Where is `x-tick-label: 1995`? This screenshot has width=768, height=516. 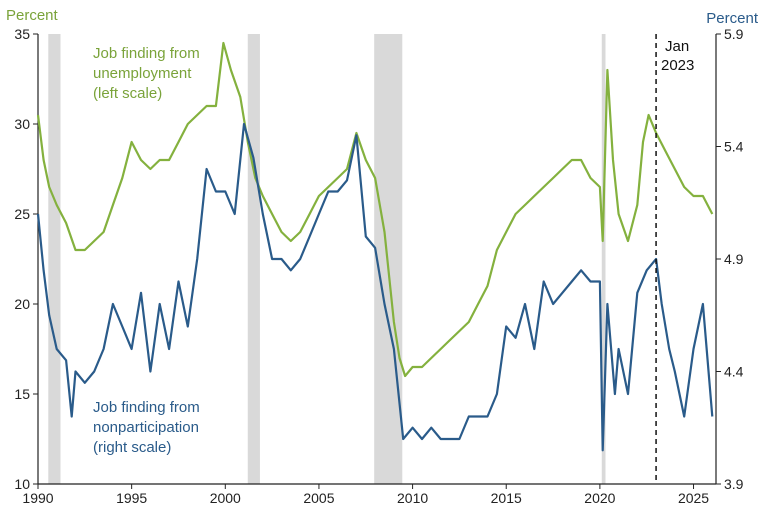
x-tick-label: 1995 is located at coordinates (131, 498).